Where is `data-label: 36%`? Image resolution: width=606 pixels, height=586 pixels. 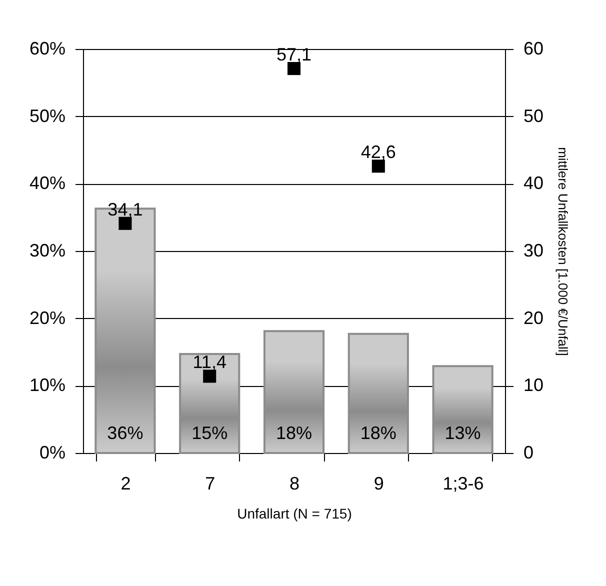
data-label: 36% is located at coordinates (125, 433).